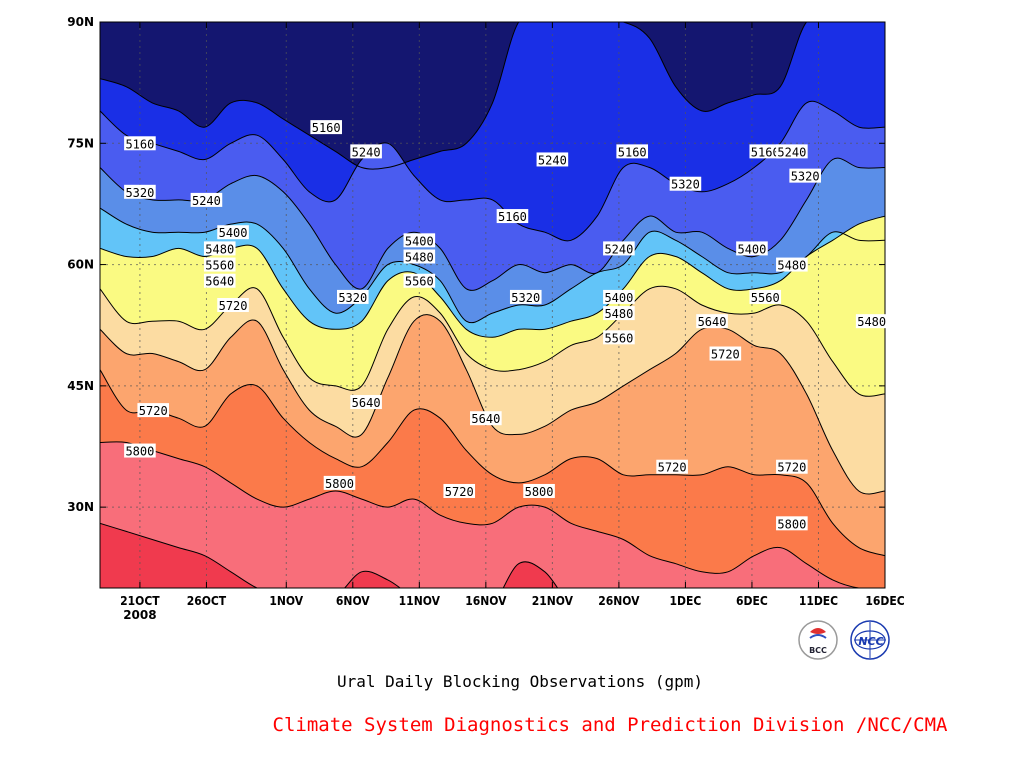 The width and height of the screenshot is (1024, 768). I want to click on x-tick-label: 11DEC, so click(818, 601).